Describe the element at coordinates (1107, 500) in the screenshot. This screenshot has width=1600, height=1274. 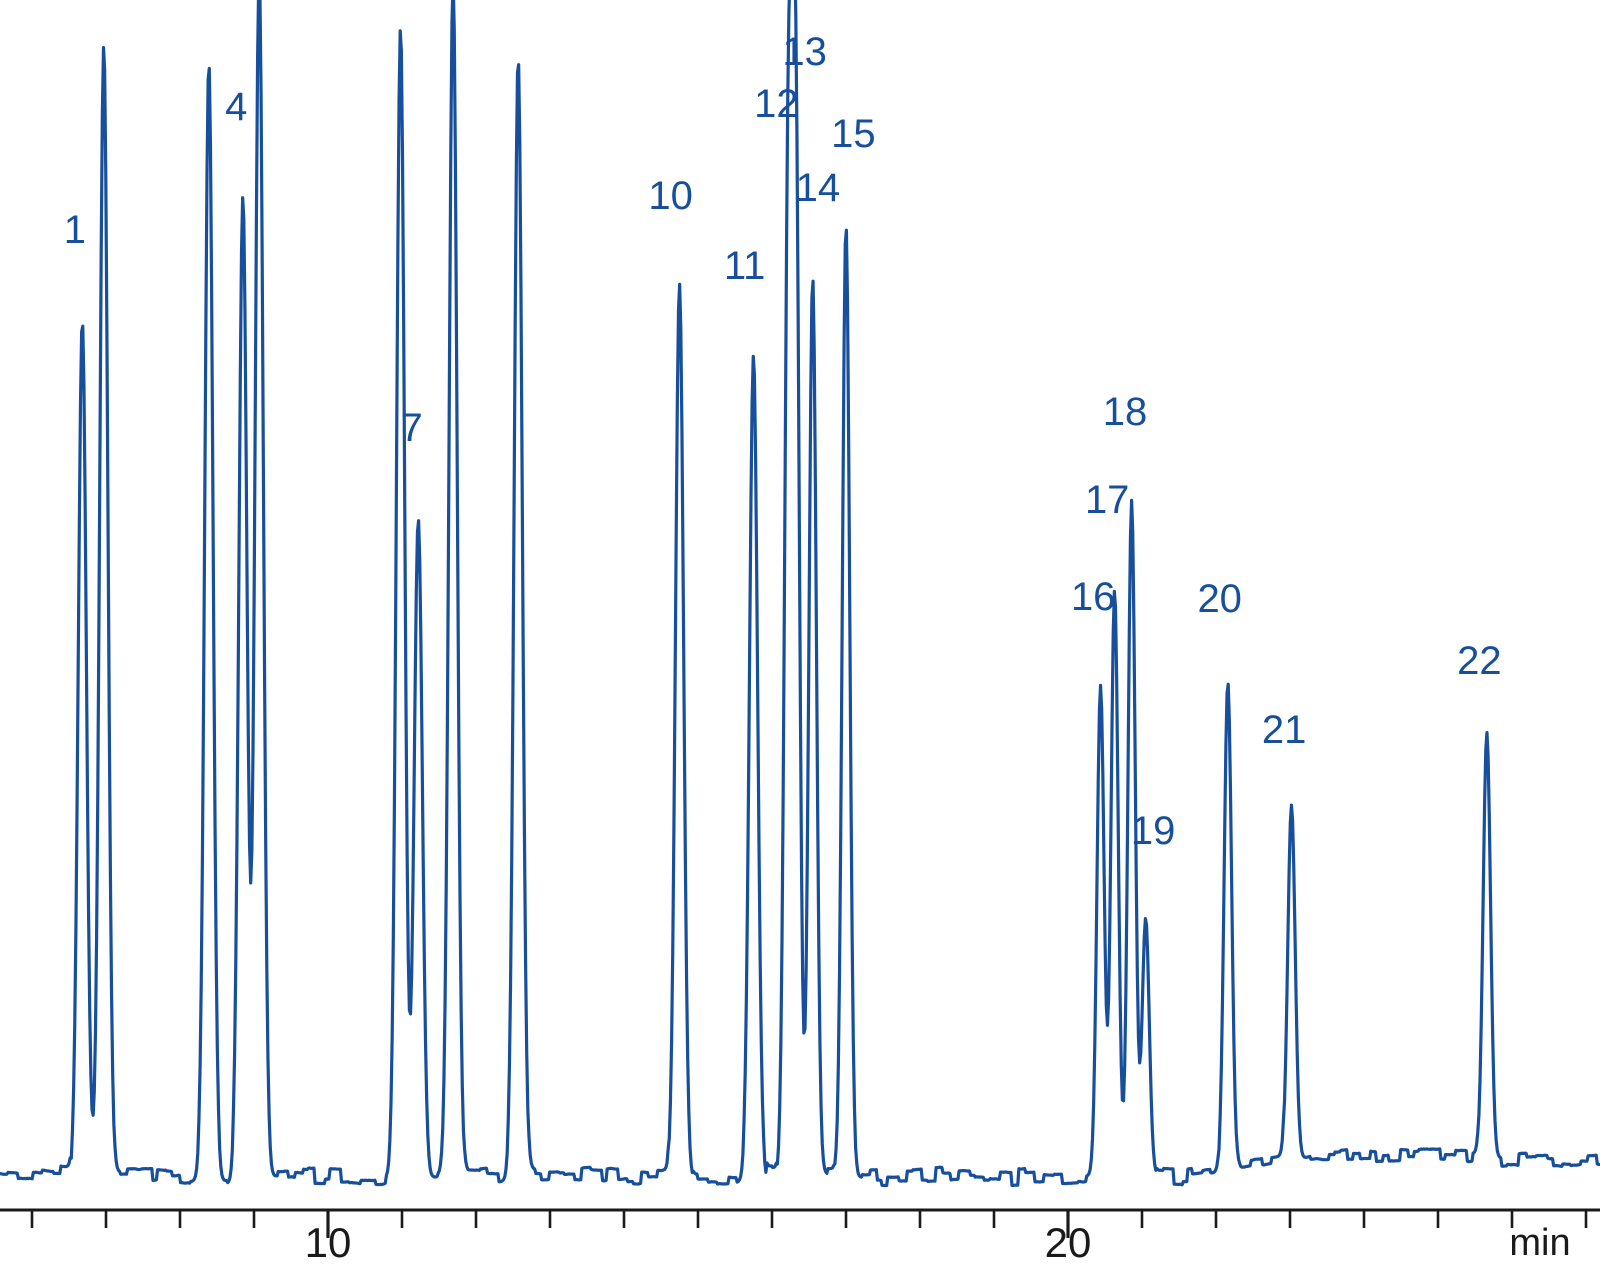
I see `peak-label-17: 17` at that location.